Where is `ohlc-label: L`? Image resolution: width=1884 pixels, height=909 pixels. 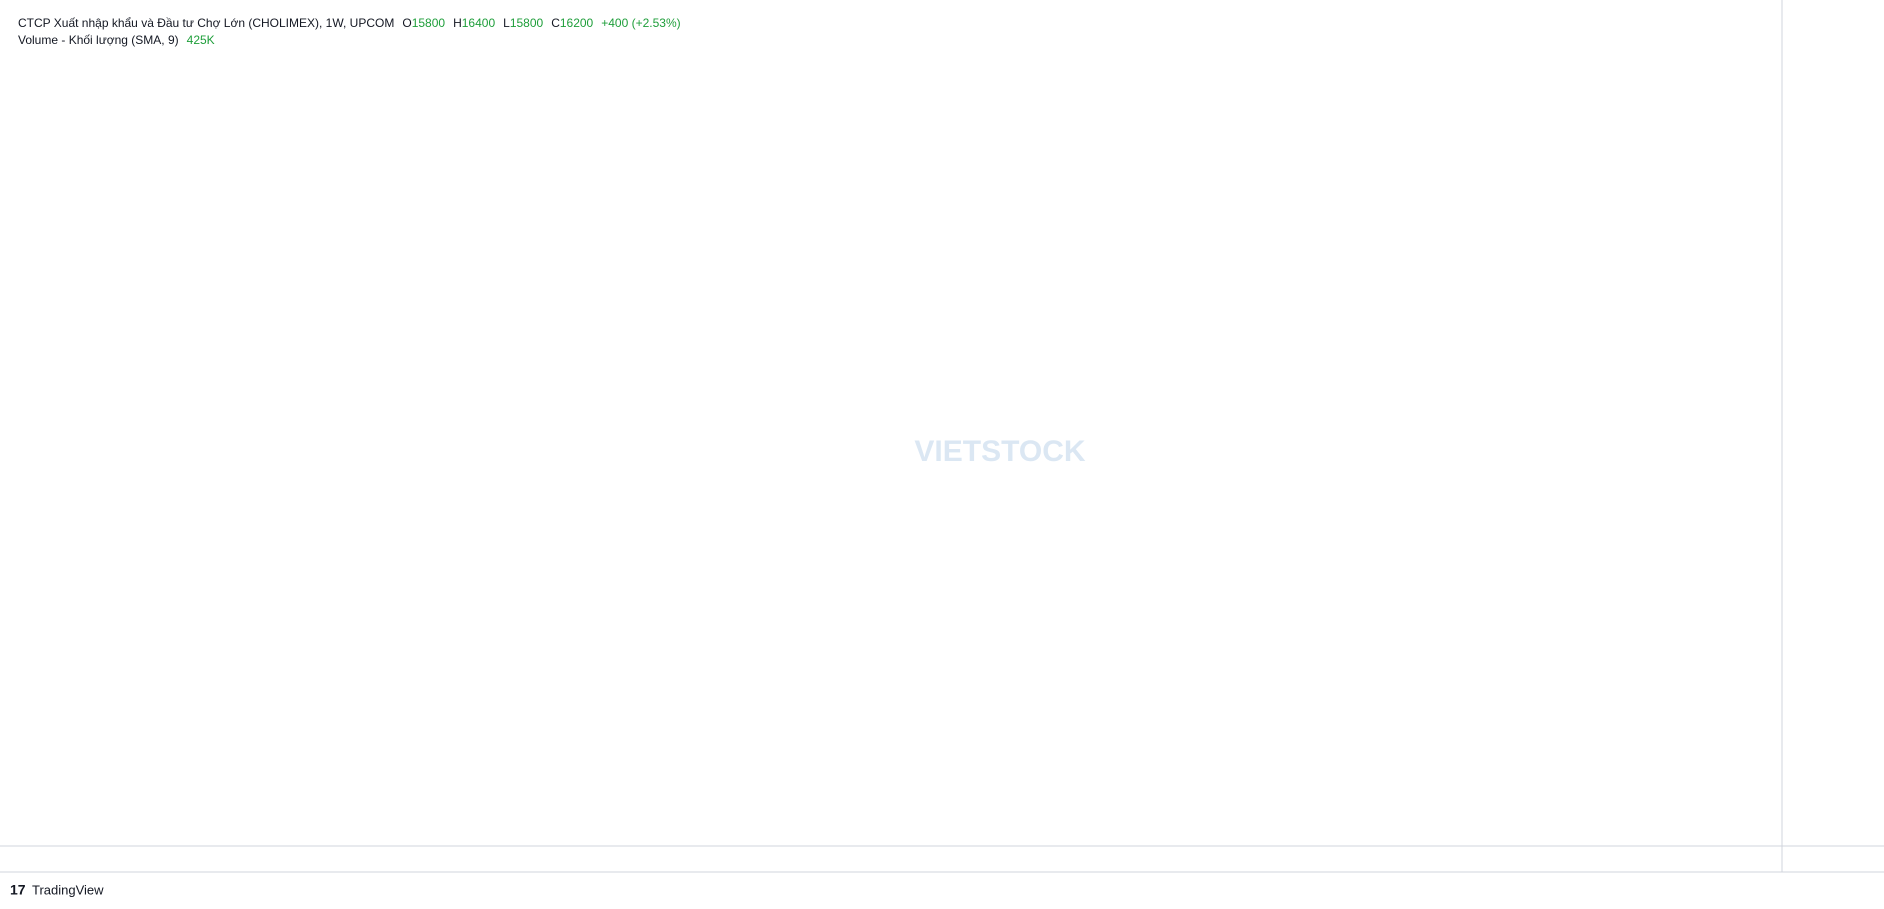 ohlc-label: L is located at coordinates (506, 23).